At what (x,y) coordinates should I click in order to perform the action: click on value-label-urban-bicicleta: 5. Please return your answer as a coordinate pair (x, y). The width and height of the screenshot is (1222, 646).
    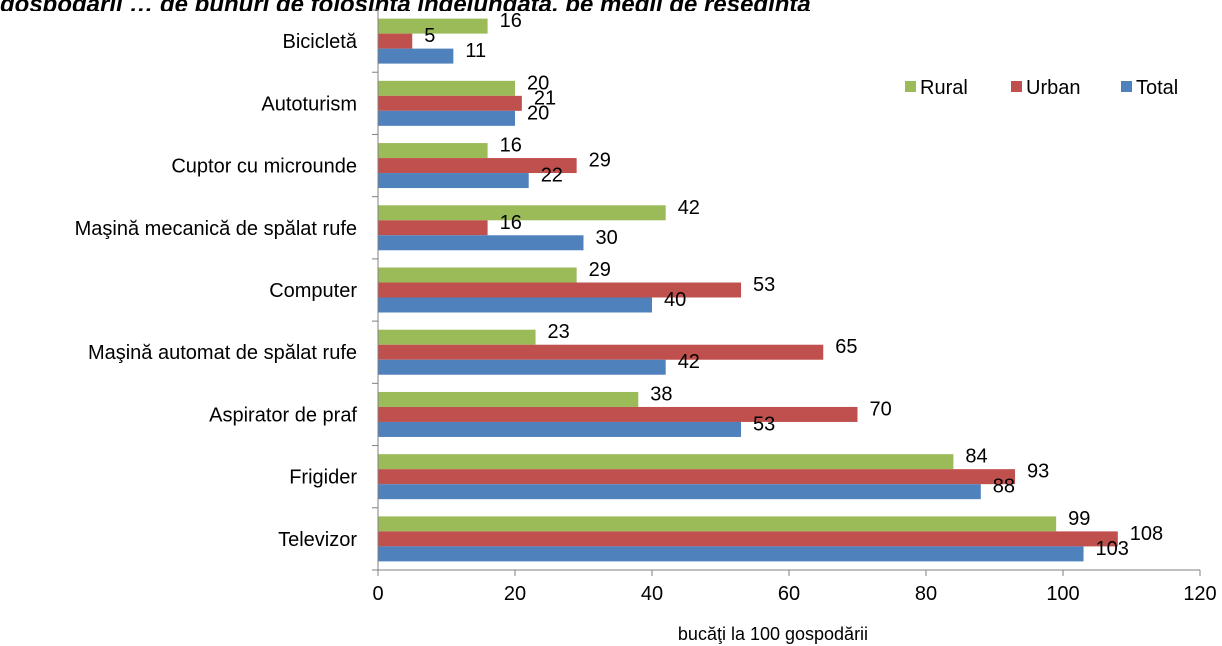
    Looking at the image, I should click on (429, 36).